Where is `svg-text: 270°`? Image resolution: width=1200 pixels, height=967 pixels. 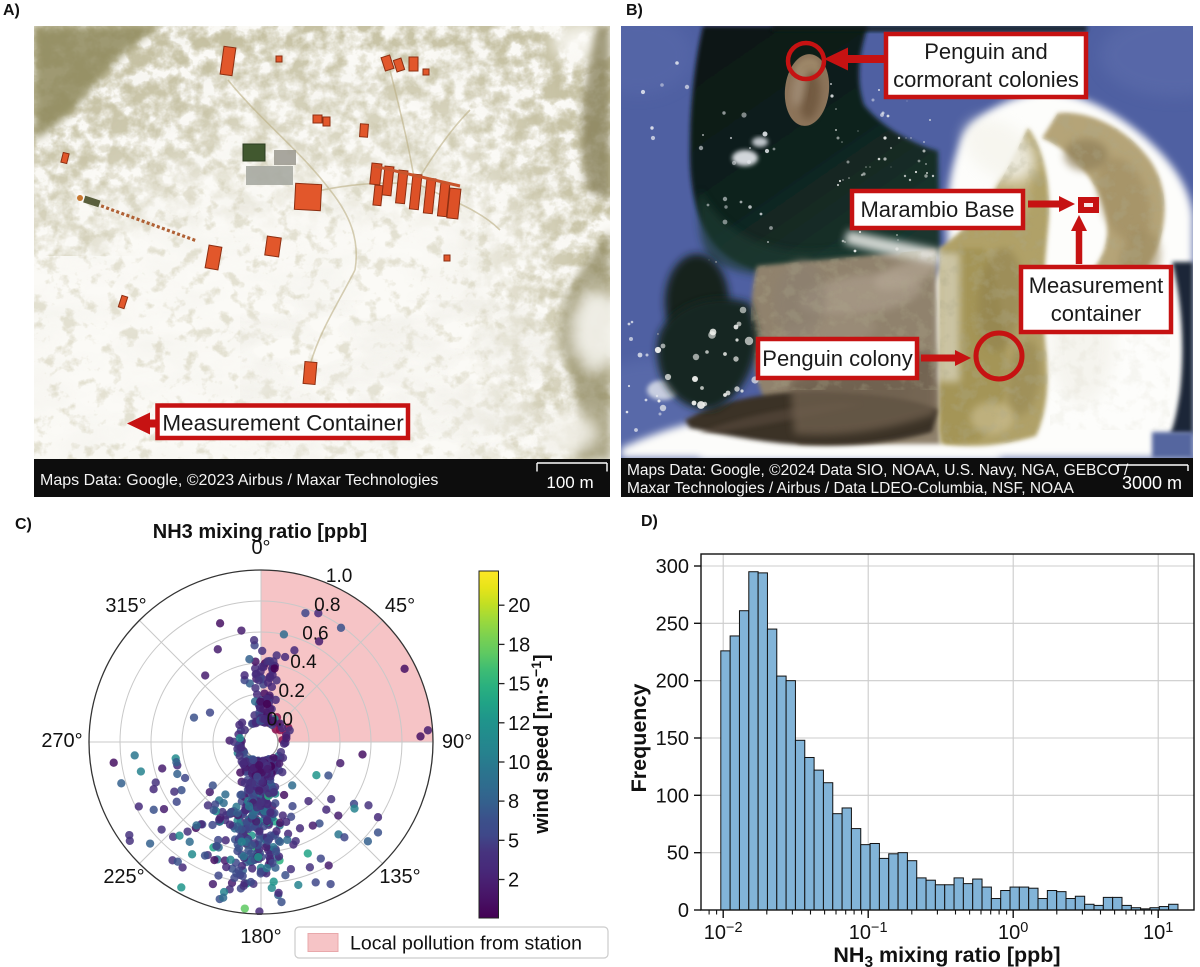 svg-text: 270° is located at coordinates (61, 741).